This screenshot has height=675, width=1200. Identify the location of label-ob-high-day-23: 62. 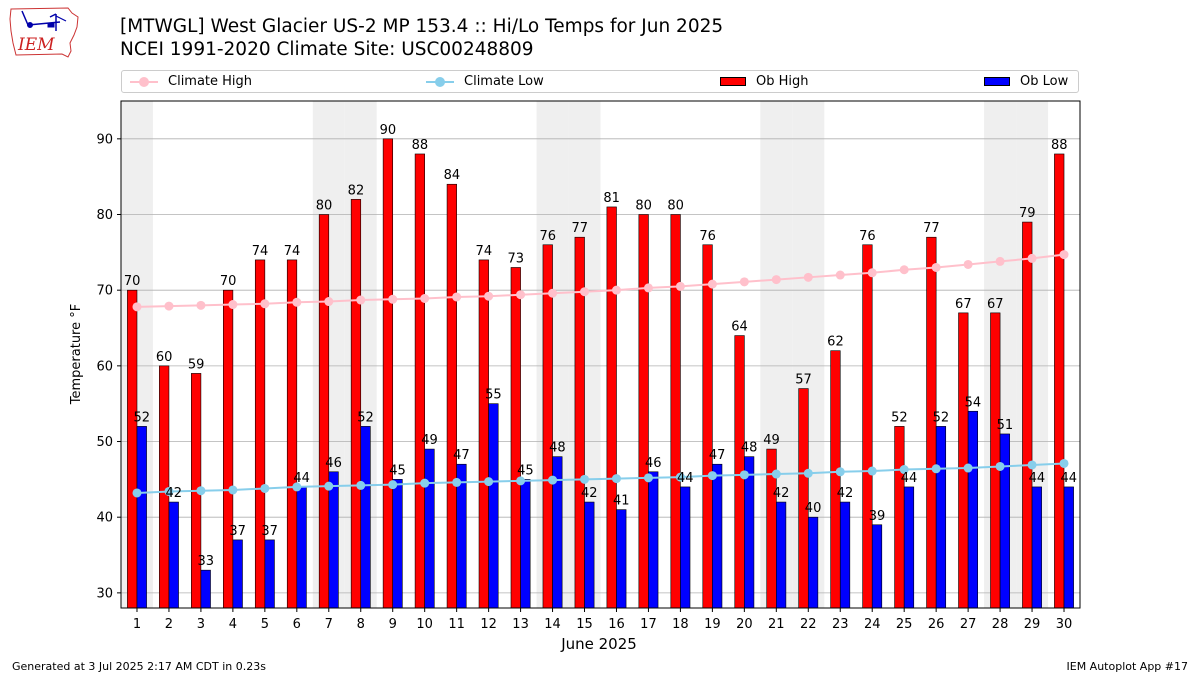
(835, 342).